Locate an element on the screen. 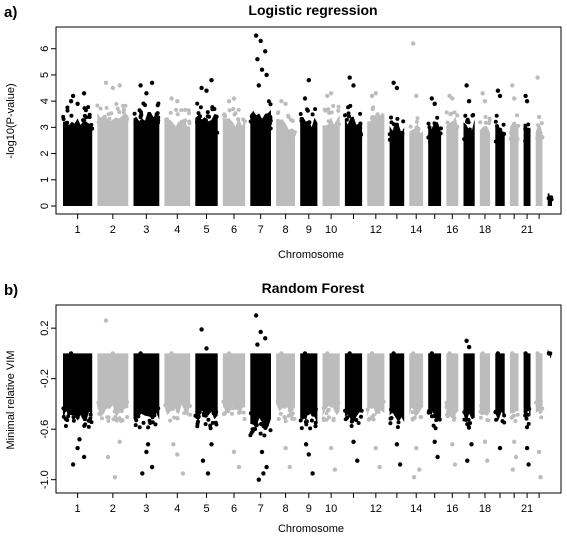 Image resolution: width=567 pixels, height=538 pixels. x-tick-label: 4 is located at coordinates (177, 509).